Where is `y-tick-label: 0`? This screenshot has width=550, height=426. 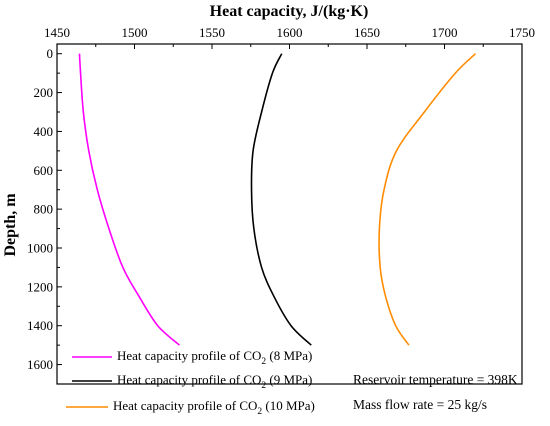
y-tick-label: 0 is located at coordinates (50, 53).